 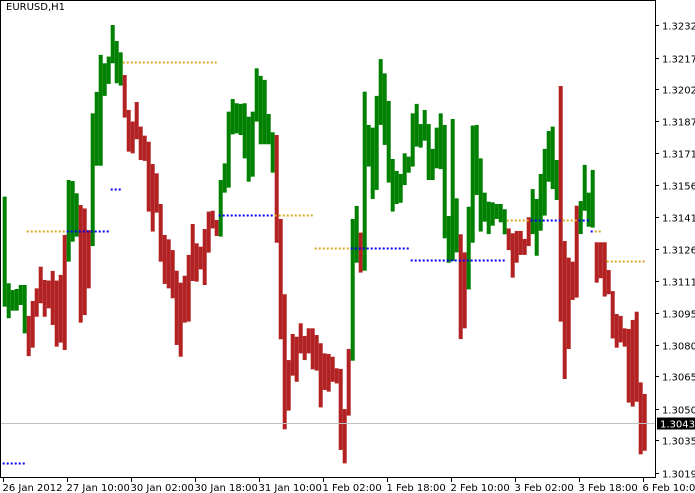 I want to click on price-tick-label: 1.32170, so click(x=678, y=60).